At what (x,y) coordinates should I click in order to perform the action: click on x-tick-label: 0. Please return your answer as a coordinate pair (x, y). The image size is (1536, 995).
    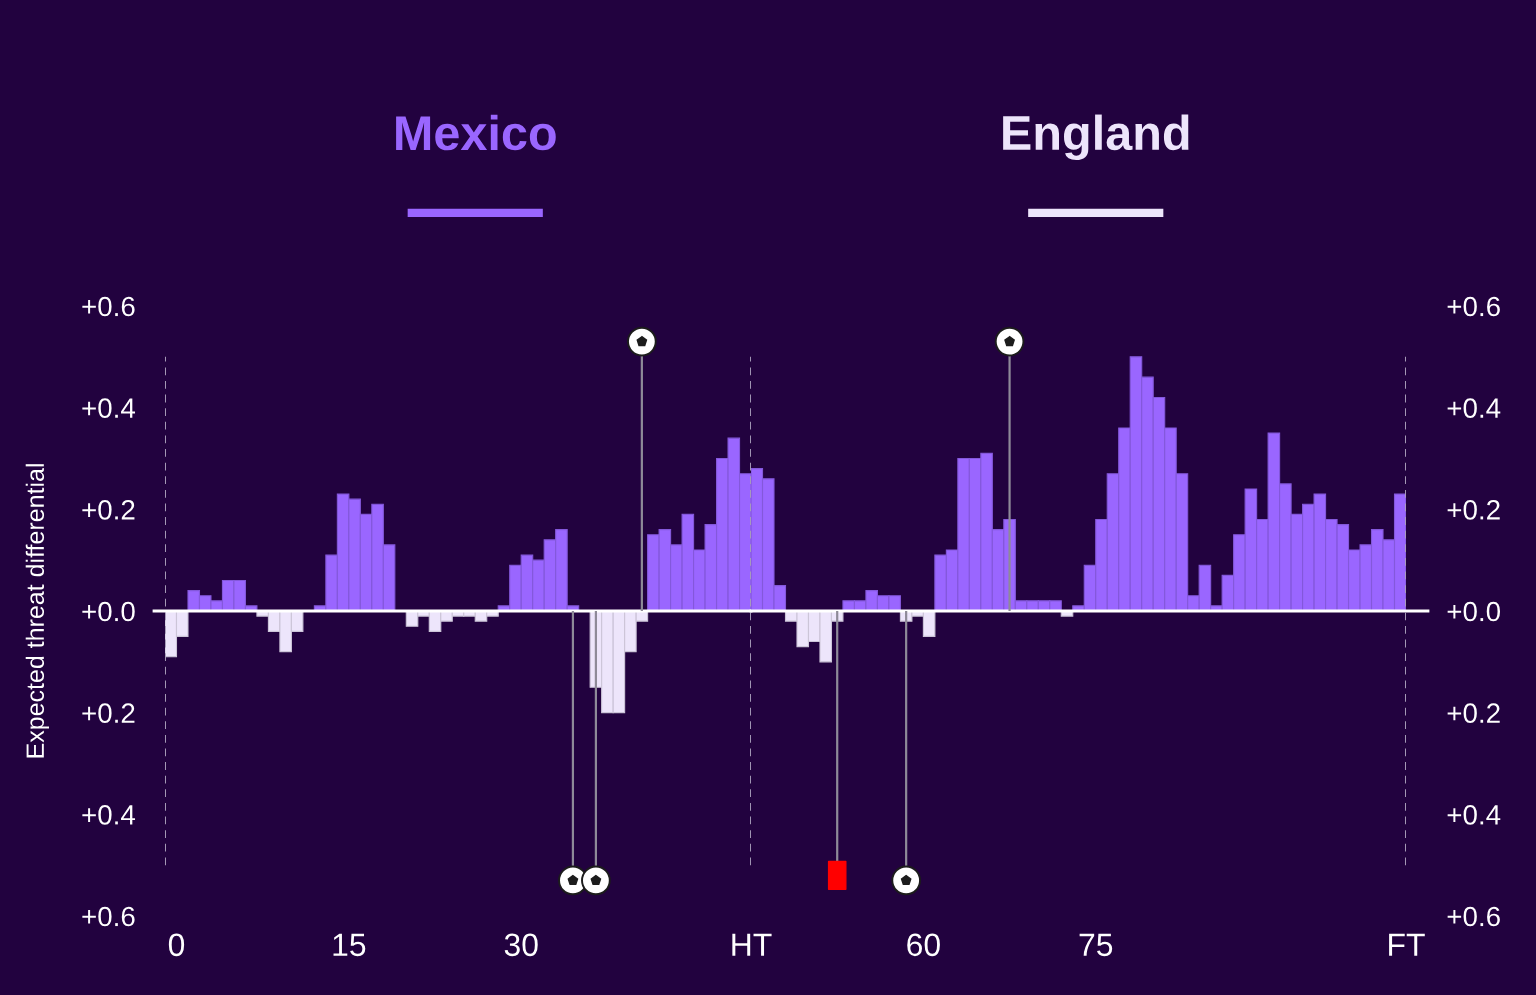
    Looking at the image, I should click on (176, 945).